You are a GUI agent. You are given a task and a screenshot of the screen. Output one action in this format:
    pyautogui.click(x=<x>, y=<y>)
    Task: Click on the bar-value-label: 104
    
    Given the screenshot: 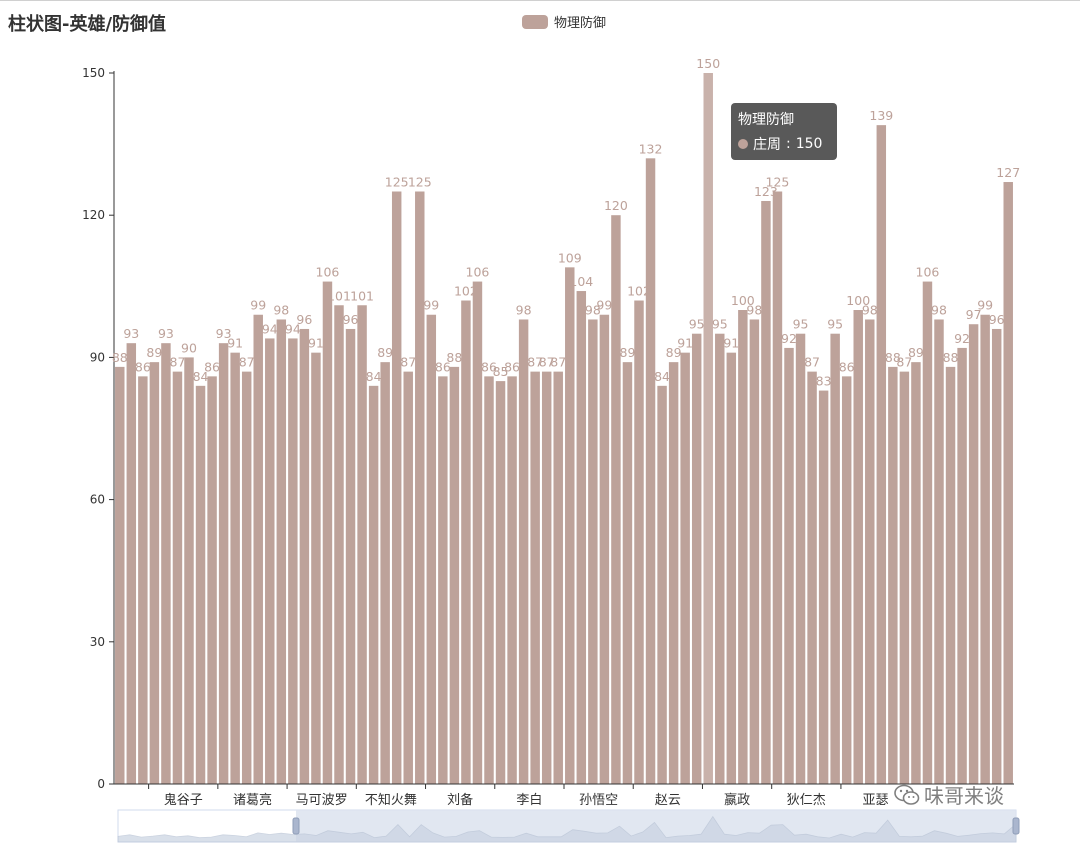 What is the action you would take?
    pyautogui.click(x=581, y=281)
    